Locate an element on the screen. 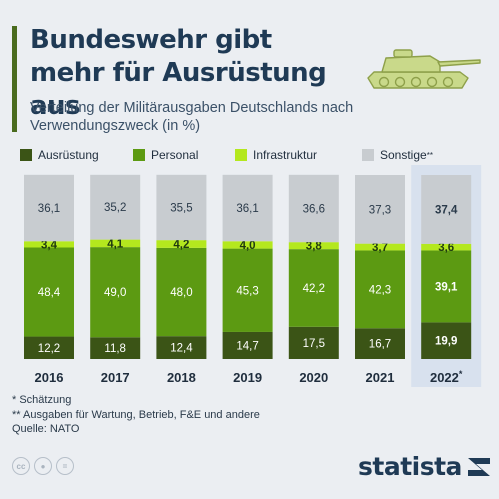 The height and width of the screenshot is (499, 499). data-label: 35,2 is located at coordinates (115, 208).